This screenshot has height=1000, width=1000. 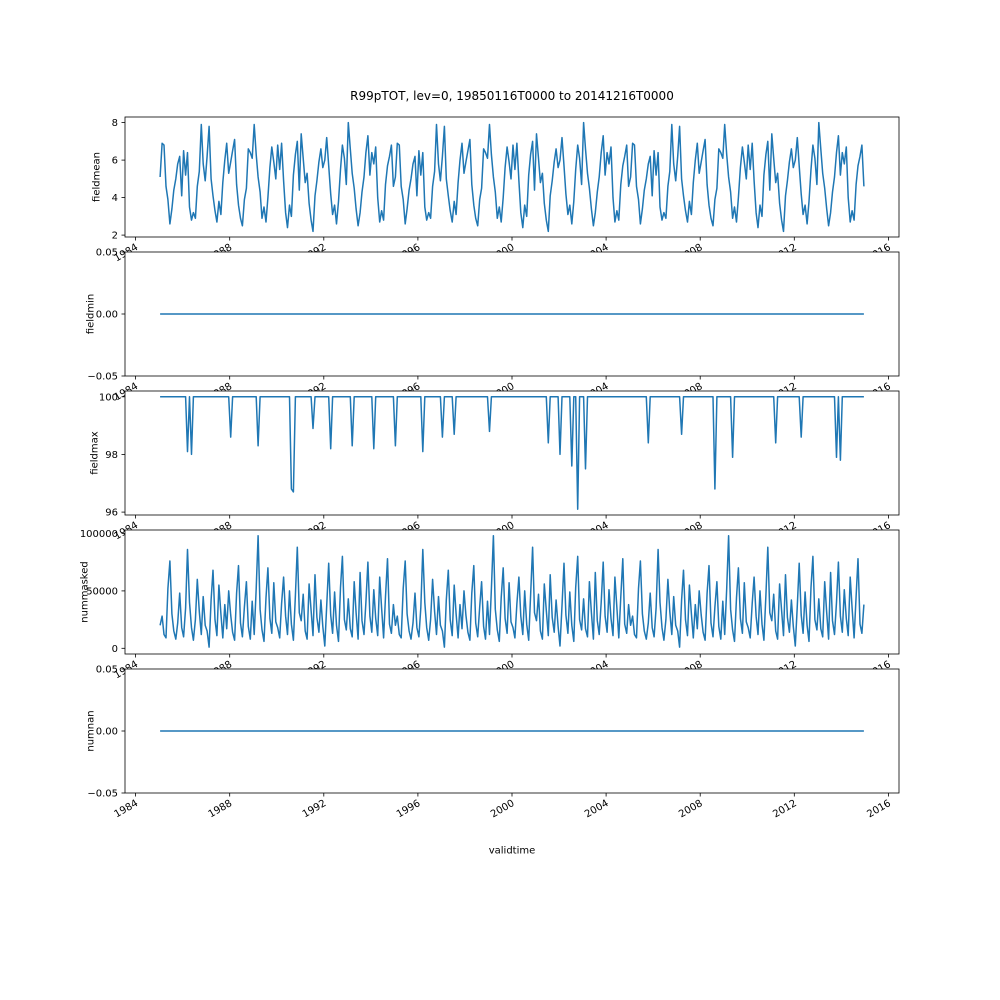 What do you see at coordinates (115, 123) in the screenshot?
I see `ytick-label: 8` at bounding box center [115, 123].